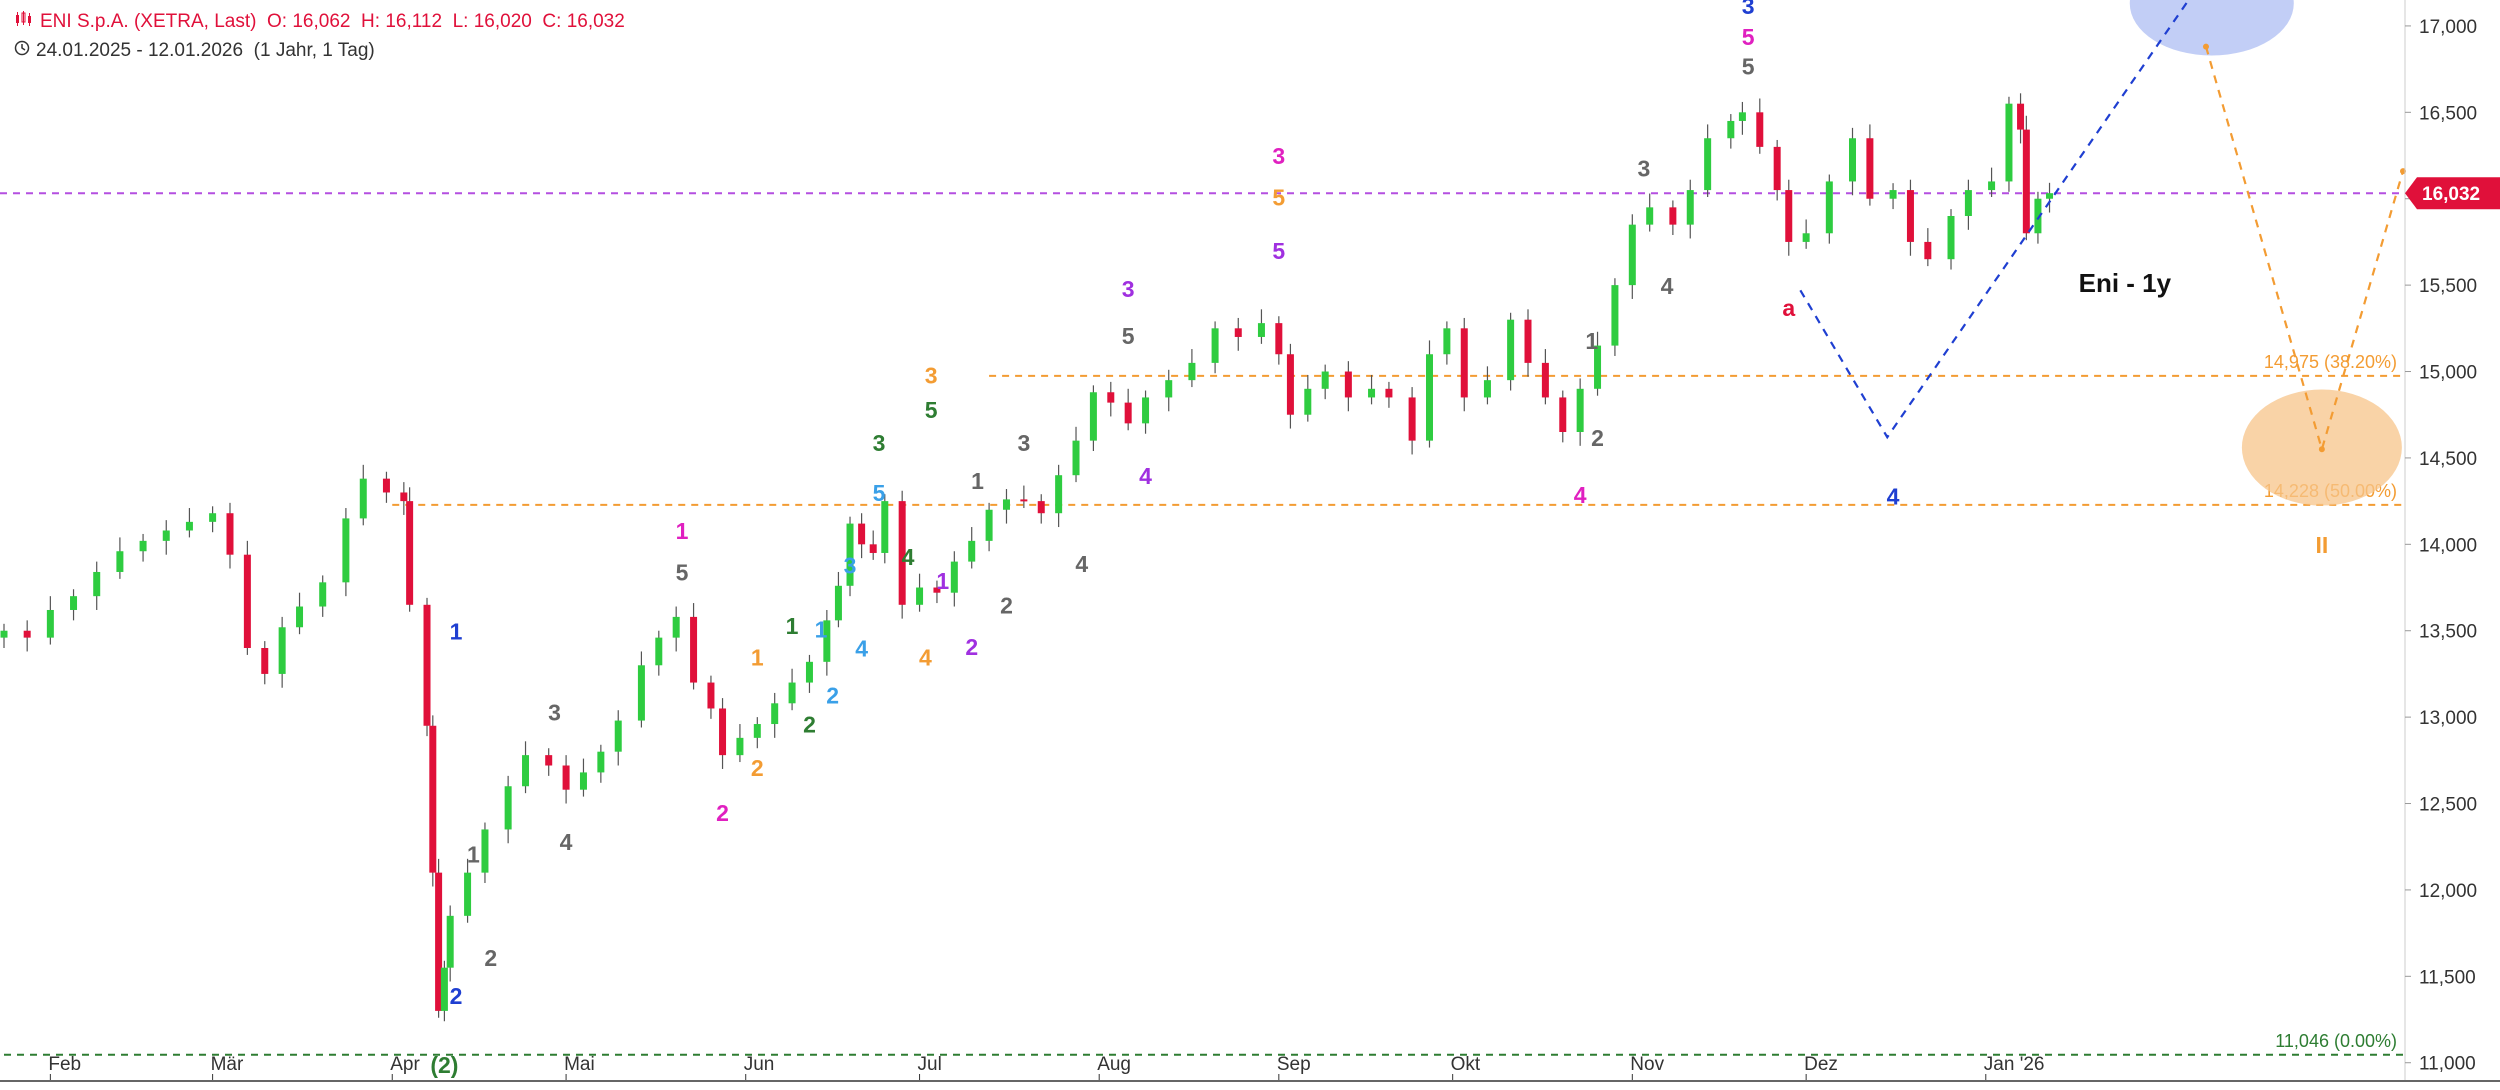  What do you see at coordinates (140, 50) in the screenshot?
I see `date-range: 24.01.2025 - 12.01.2026` at bounding box center [140, 50].